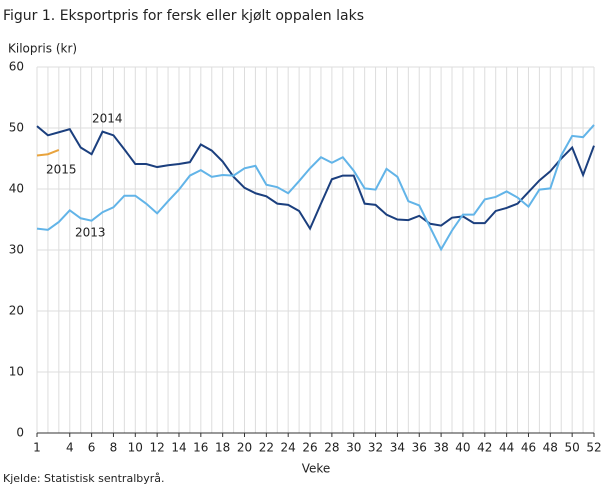 The image size is (609, 488). Describe the element at coordinates (178, 448) in the screenshot. I see `x-tick-label: 14` at that location.